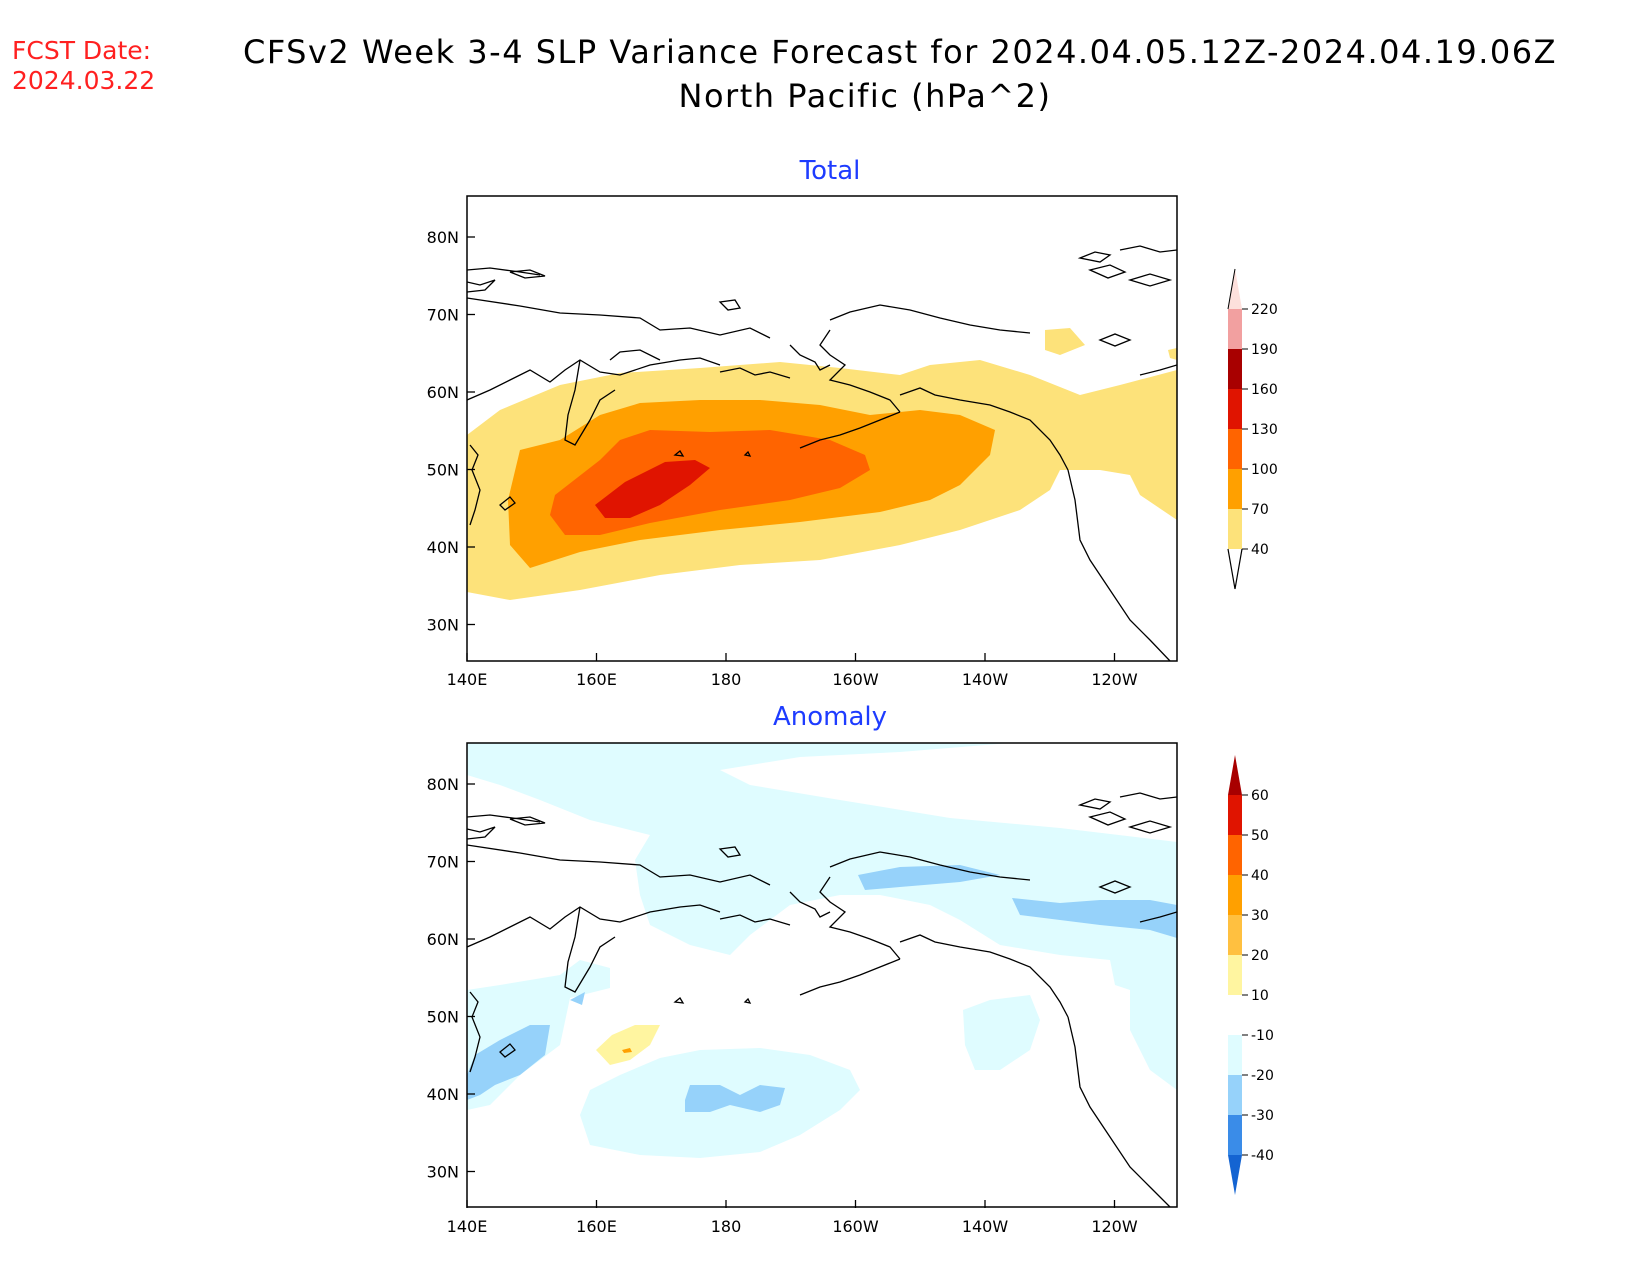  I want to click on anomaly-contour-neg20-central, so click(735, 1098).